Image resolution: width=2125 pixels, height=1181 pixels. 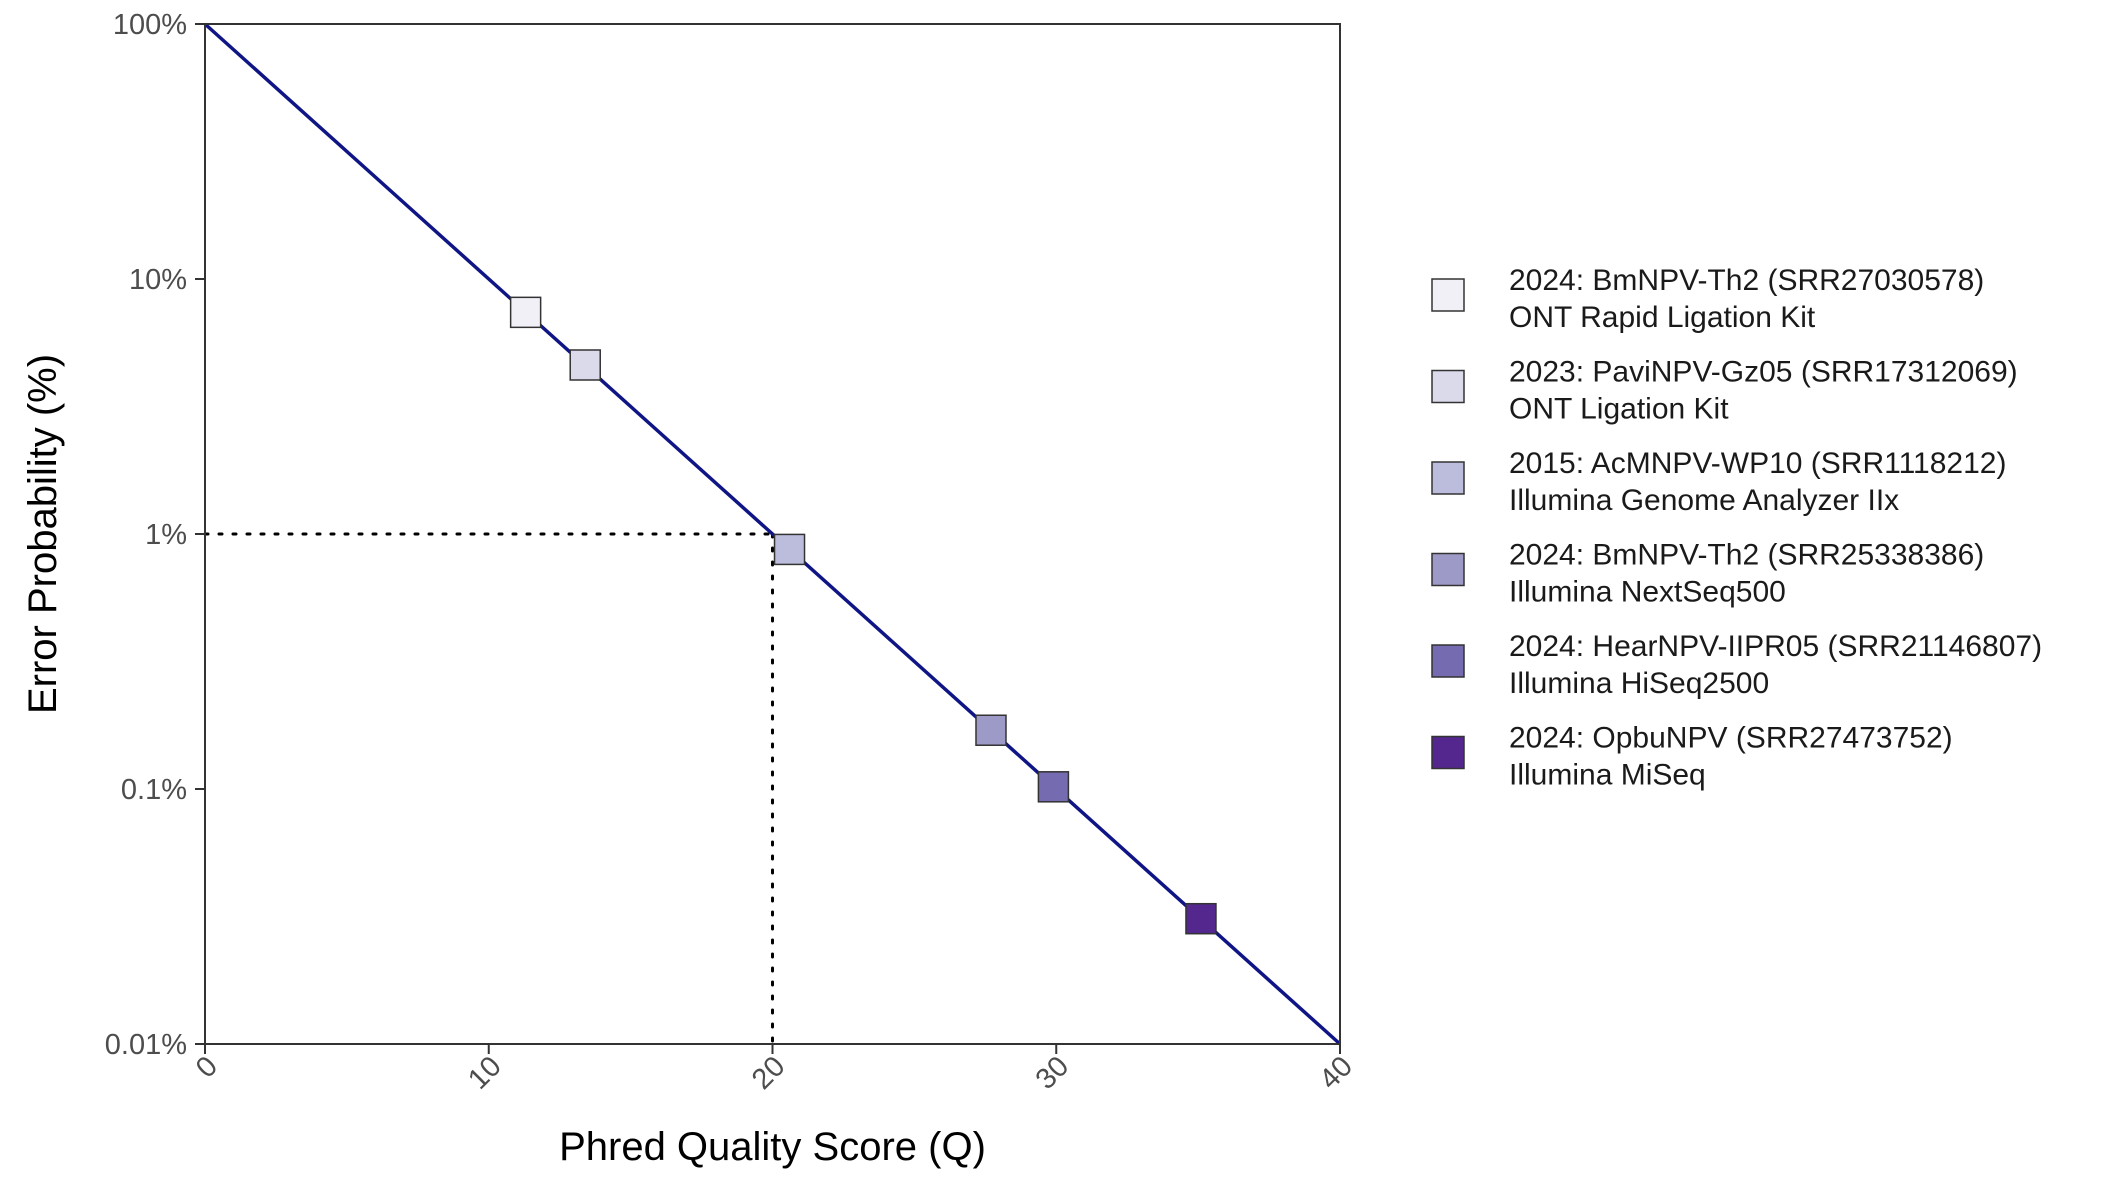 What do you see at coordinates (1763, 372) in the screenshot?
I see `legend-label: 2023: PaviNPV-Gz05 (SRR17312069)` at bounding box center [1763, 372].